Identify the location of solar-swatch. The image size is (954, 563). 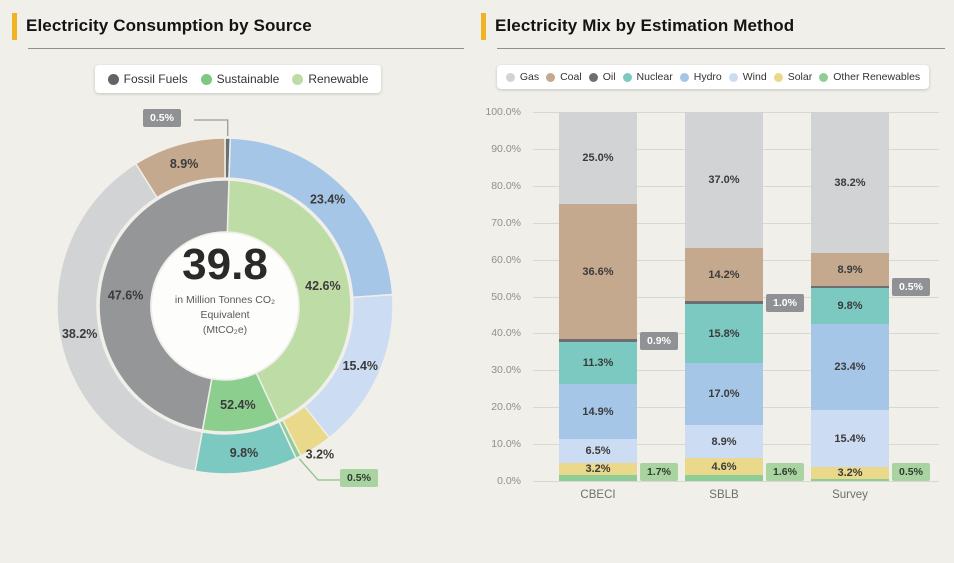
(778, 77).